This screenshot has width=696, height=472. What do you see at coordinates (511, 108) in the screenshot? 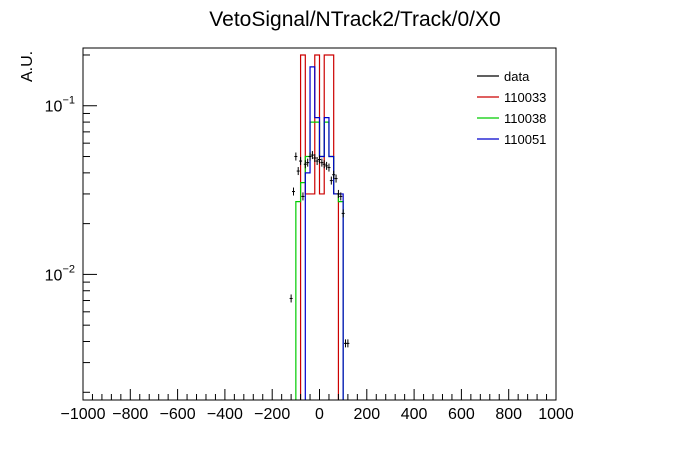
I see `legend: data 110033 110038 110051` at bounding box center [511, 108].